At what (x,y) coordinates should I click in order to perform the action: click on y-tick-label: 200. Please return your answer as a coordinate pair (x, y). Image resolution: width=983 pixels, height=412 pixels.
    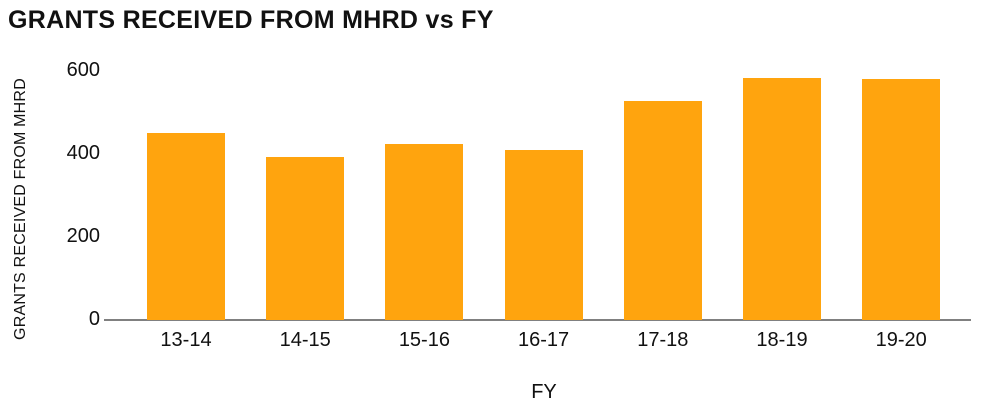
    Looking at the image, I should click on (83, 236).